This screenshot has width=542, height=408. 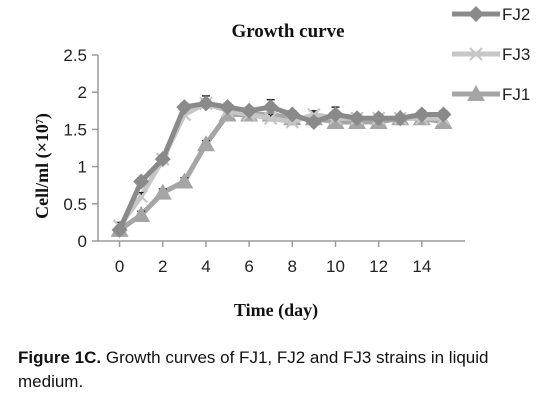 I want to click on y-tick-label: 0.5, so click(x=75, y=204).